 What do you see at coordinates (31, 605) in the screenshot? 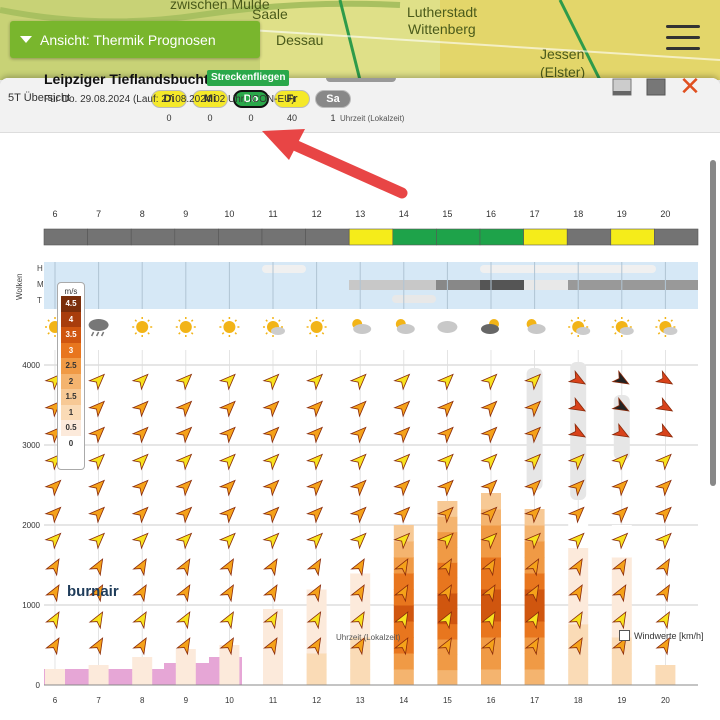
I see `altitude-tick: 1000` at bounding box center [31, 605].